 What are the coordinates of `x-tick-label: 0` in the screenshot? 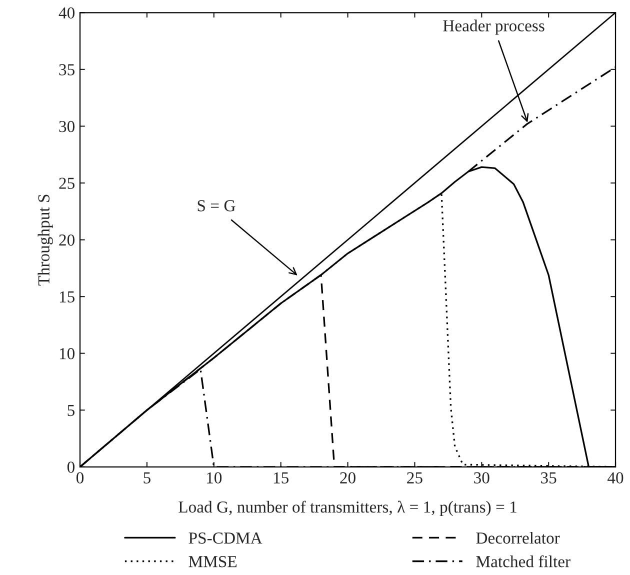 It's located at (80, 478).